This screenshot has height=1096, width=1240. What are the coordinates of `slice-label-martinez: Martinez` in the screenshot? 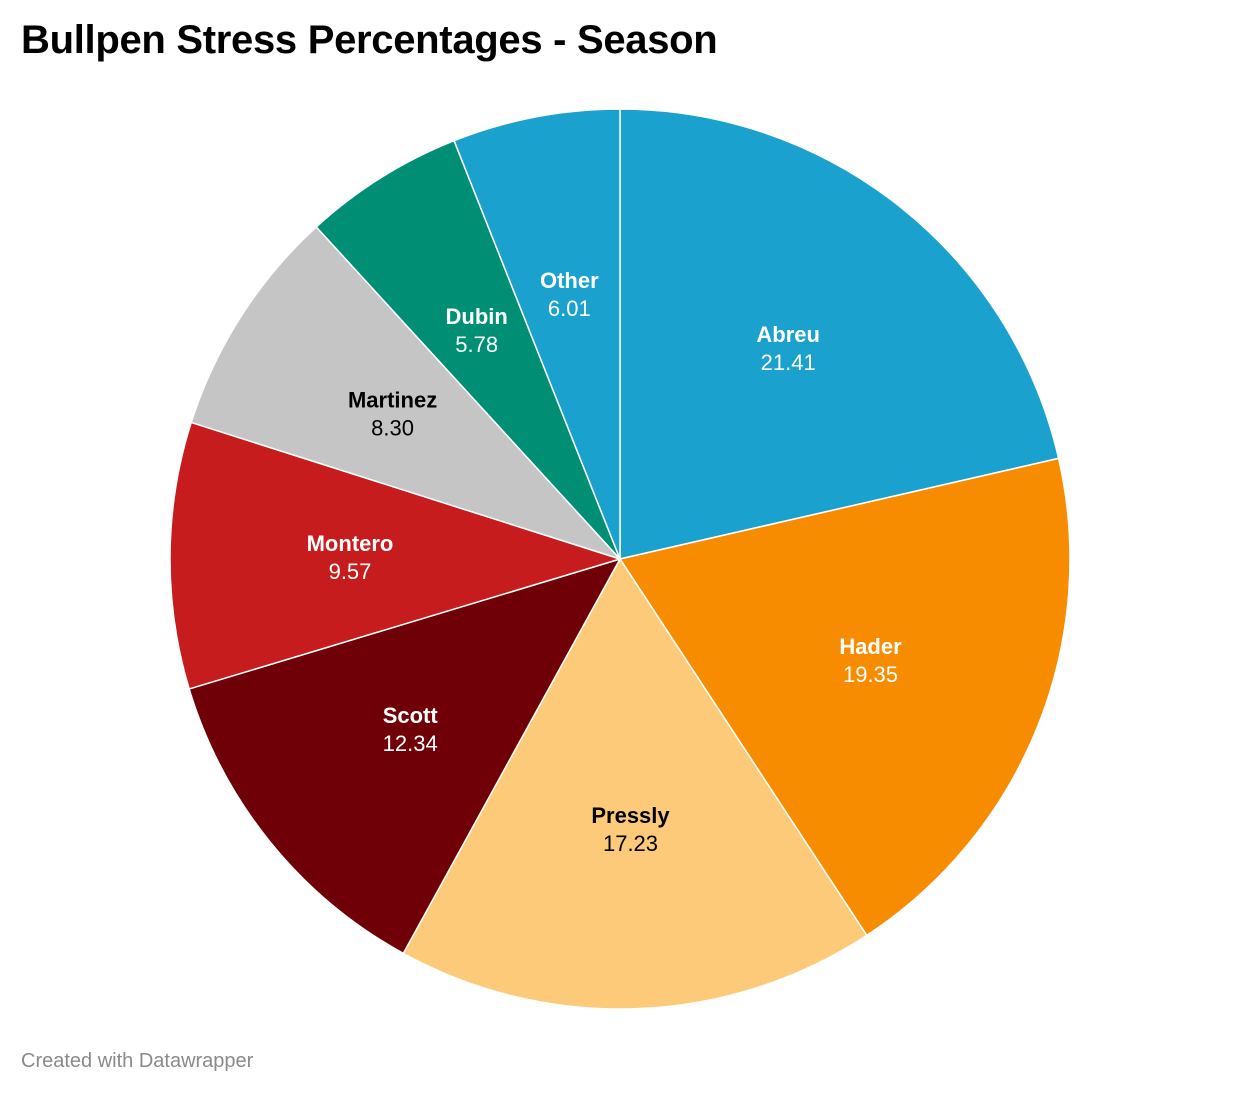 It's located at (392, 400).